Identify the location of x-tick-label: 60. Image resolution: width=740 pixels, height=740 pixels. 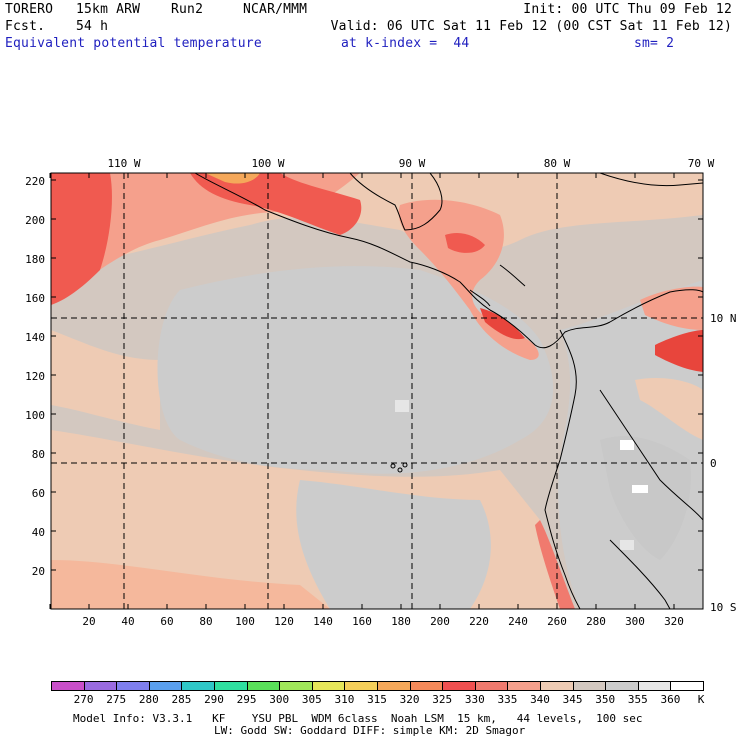
(166, 621).